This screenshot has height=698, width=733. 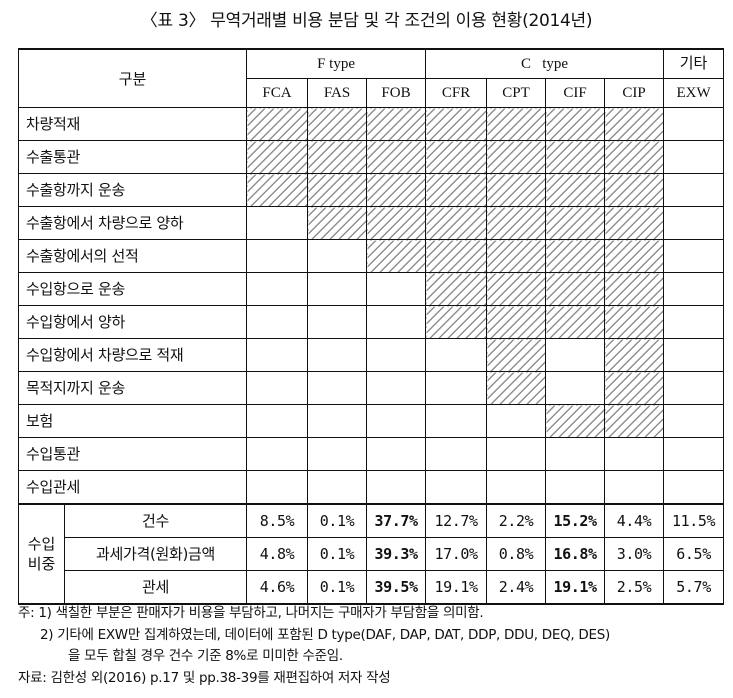 I want to click on share-value-cell: 0.8%, so click(x=516, y=554).